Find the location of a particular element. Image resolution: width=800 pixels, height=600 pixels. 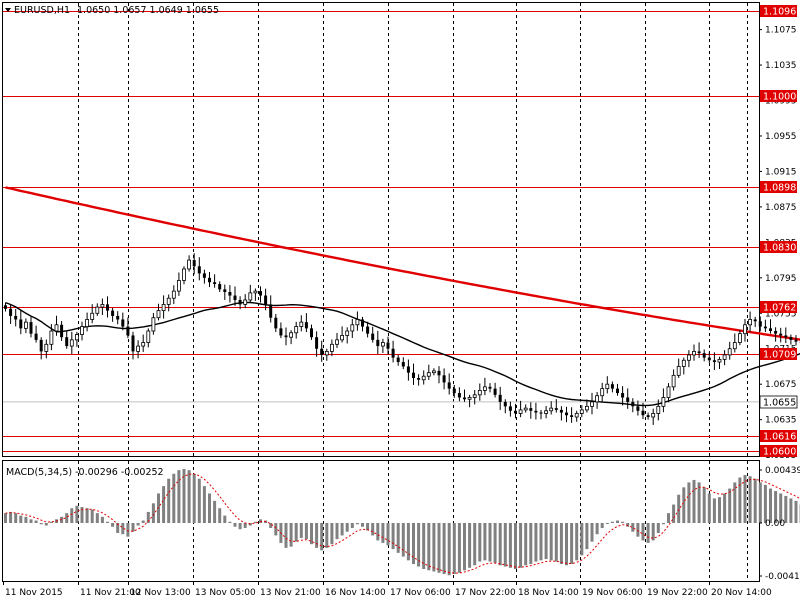

time-tick-label: 16 Nov 14:00 is located at coordinates (355, 593).